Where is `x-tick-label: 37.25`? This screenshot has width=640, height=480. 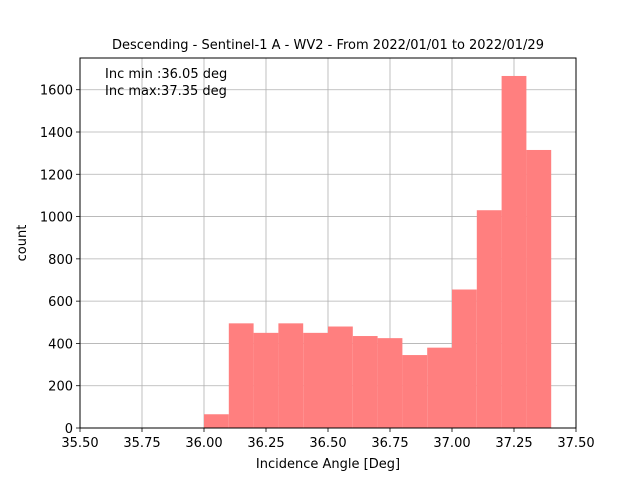 x-tick-label: 37.25 is located at coordinates (513, 443).